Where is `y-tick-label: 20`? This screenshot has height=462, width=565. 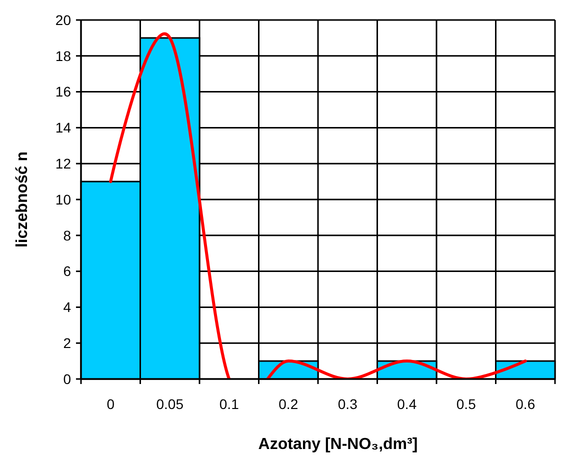 y-tick-label: 20 is located at coordinates (63, 20).